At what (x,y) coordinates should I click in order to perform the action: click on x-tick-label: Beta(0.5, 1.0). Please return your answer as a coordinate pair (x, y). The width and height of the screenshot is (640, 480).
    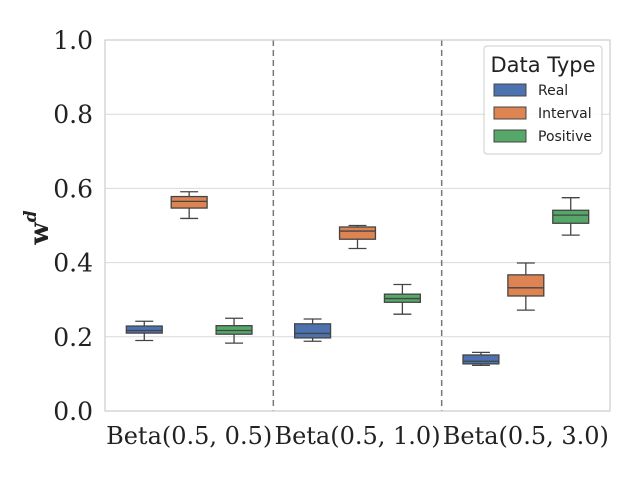
    Looking at the image, I should click on (357, 436).